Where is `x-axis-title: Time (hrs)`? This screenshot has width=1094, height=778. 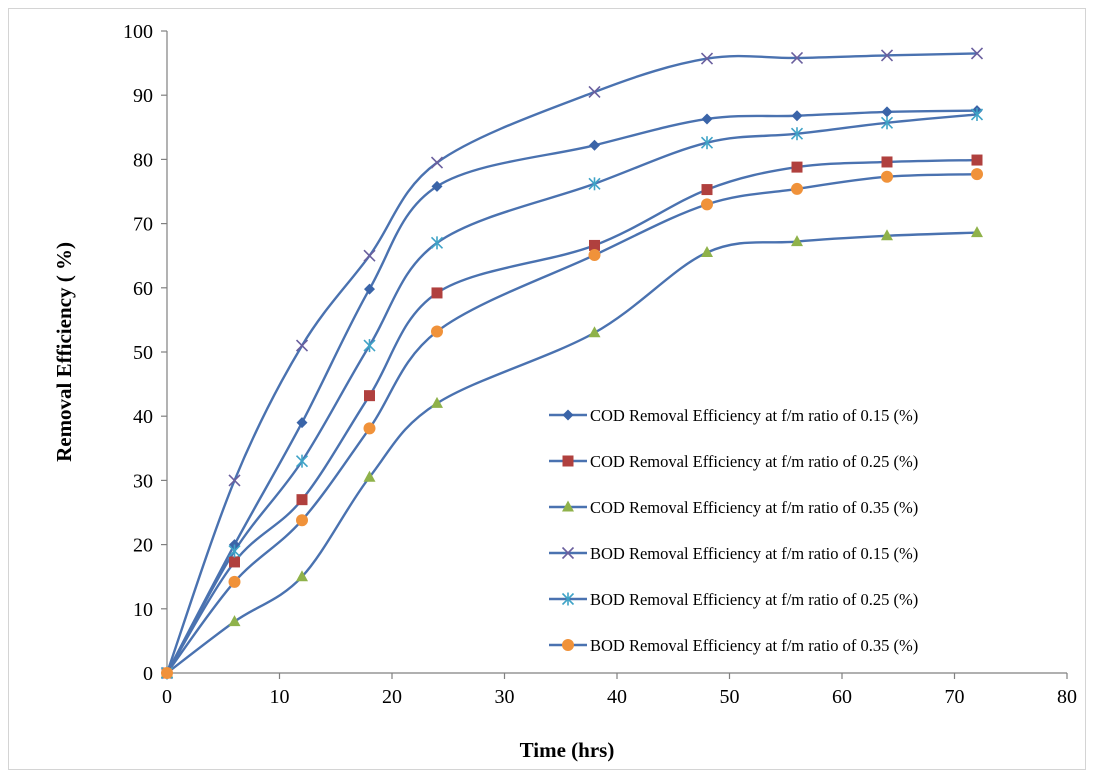
x-axis-title: Time (hrs) is located at coordinates (567, 750).